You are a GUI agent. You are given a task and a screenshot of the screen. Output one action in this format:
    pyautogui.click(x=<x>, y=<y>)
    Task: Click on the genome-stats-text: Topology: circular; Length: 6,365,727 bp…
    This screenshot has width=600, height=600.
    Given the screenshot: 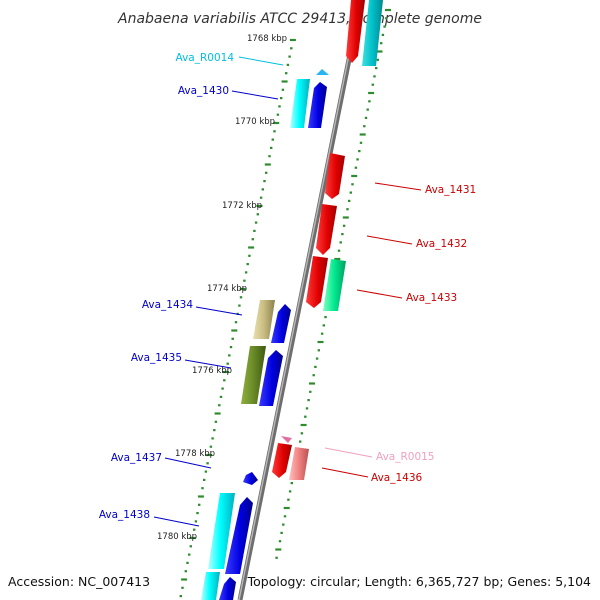 What is the action you would take?
    pyautogui.click(x=419, y=581)
    